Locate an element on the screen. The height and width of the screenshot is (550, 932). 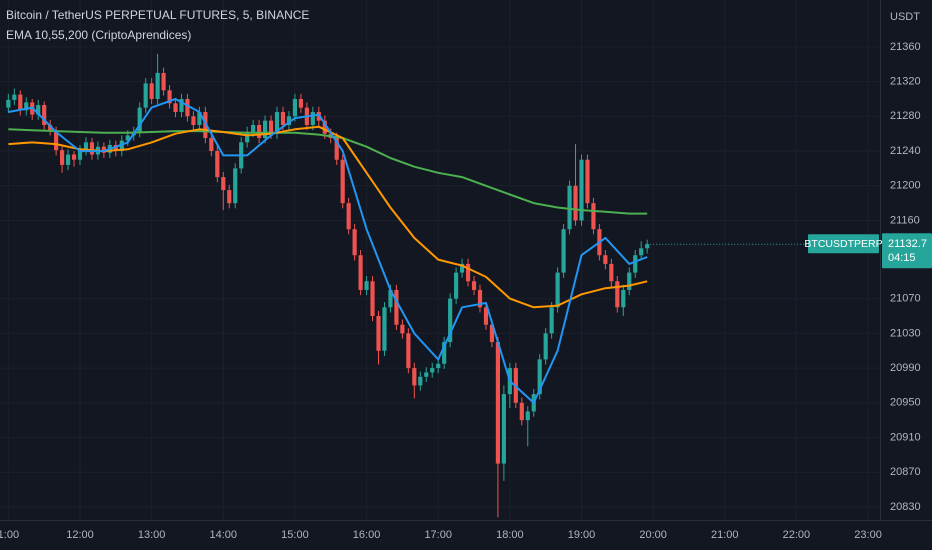
y-tick-label: 21280 is located at coordinates (905, 116).